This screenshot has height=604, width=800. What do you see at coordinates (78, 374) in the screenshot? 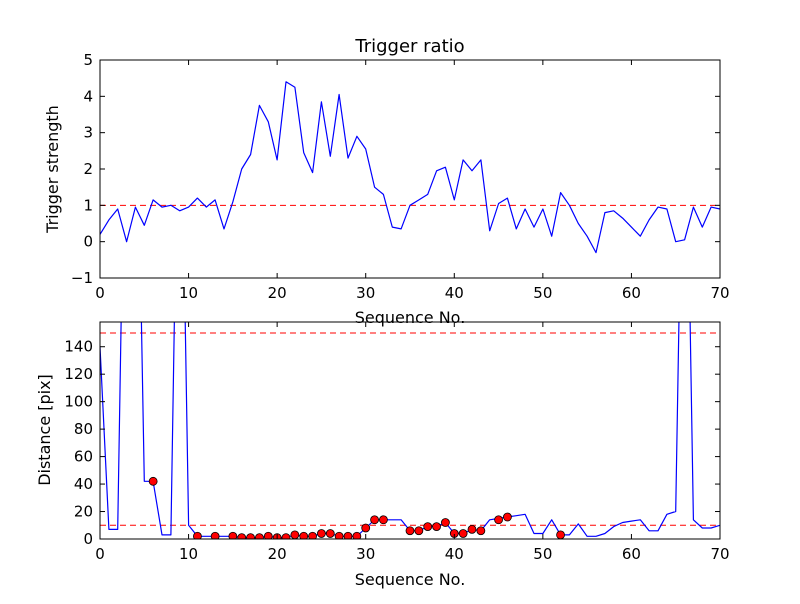
I see `y-tick-label: 120` at bounding box center [78, 374].